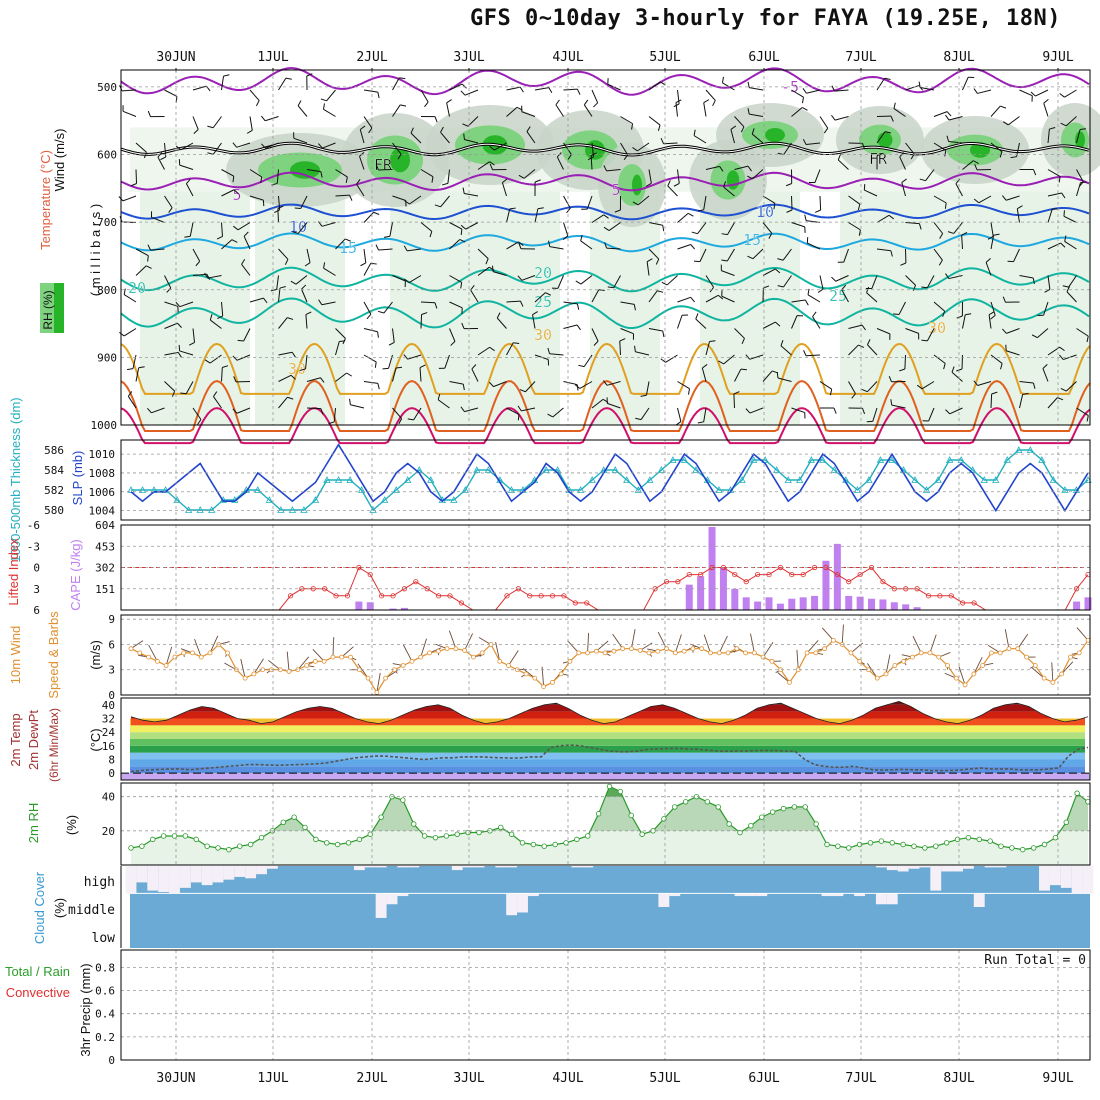 The height and width of the screenshot is (1100, 1100). What do you see at coordinates (107, 357) in the screenshot?
I see `y-tick-pressure: 900` at bounding box center [107, 357].